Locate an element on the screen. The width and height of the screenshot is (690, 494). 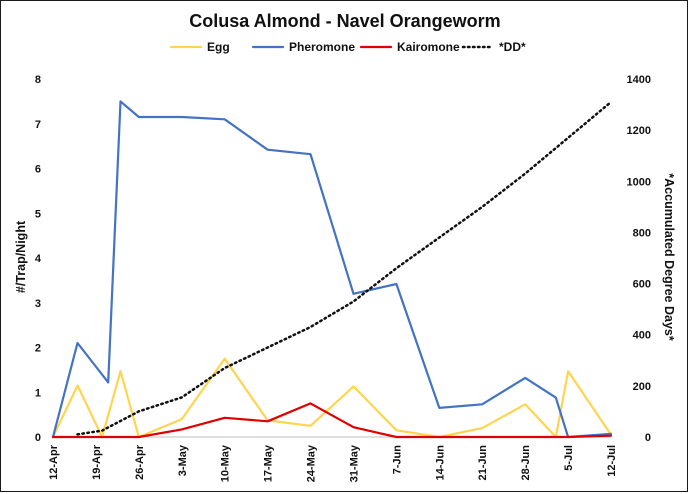
legend-label-kairomone: Kairomone is located at coordinates (428, 47).